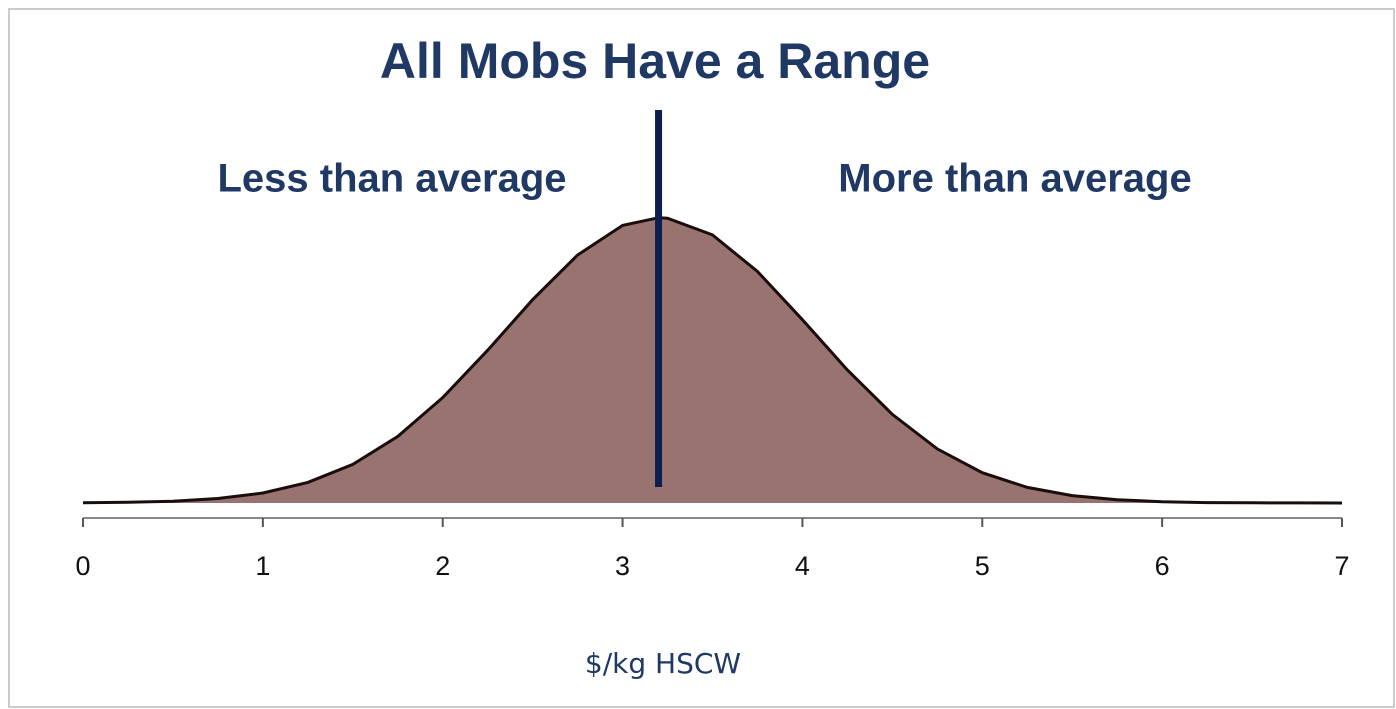 Image resolution: width=1396 pixels, height=709 pixels. Describe the element at coordinates (442, 566) in the screenshot. I see `x-tick-label: 2` at that location.